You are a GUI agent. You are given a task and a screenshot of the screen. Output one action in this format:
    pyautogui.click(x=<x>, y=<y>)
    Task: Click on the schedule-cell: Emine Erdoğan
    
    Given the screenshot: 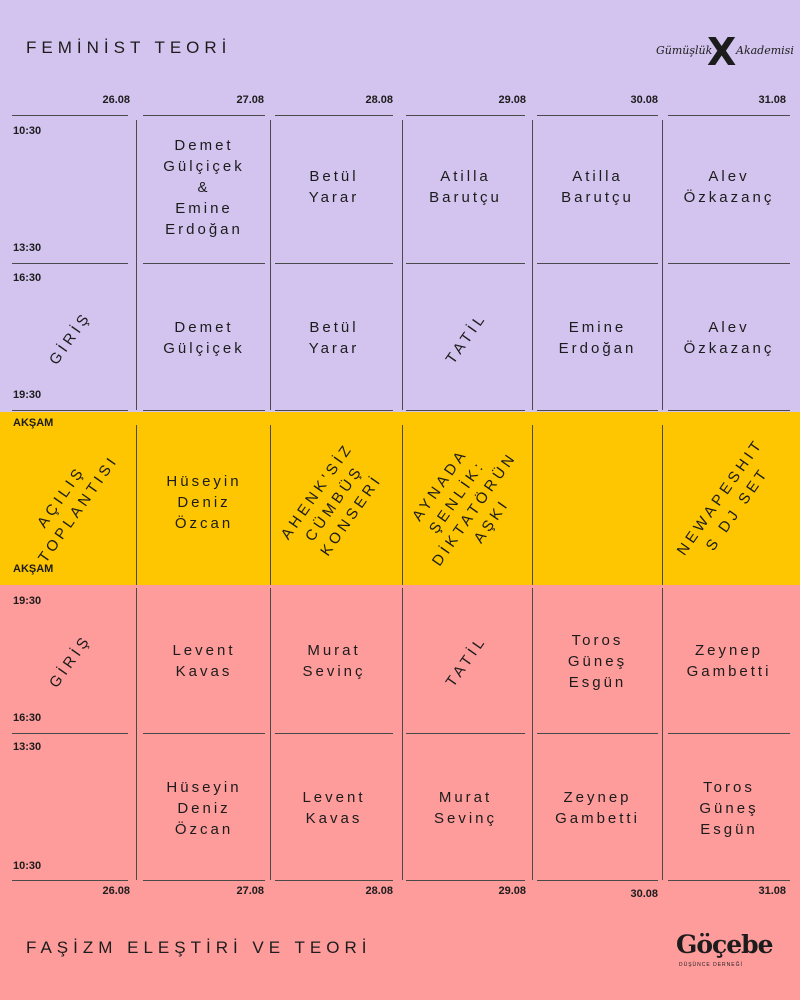 What is the action you would take?
    pyautogui.click(x=597, y=338)
    